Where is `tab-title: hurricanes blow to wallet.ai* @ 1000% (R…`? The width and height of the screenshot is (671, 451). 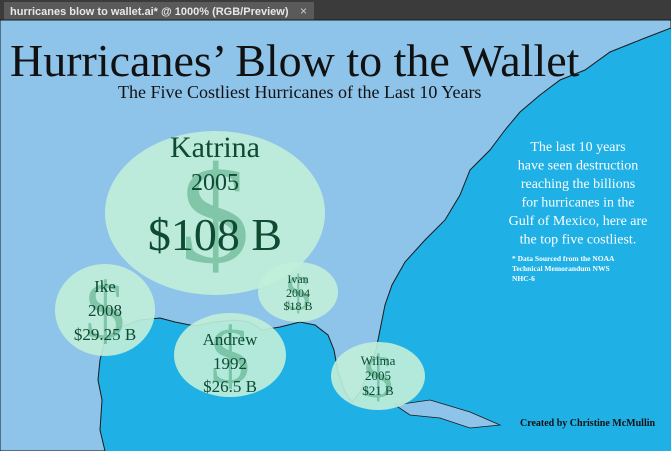 tab-title: hurricanes blow to wallet.ai* @ 1000% (R… is located at coordinates (149, 12).